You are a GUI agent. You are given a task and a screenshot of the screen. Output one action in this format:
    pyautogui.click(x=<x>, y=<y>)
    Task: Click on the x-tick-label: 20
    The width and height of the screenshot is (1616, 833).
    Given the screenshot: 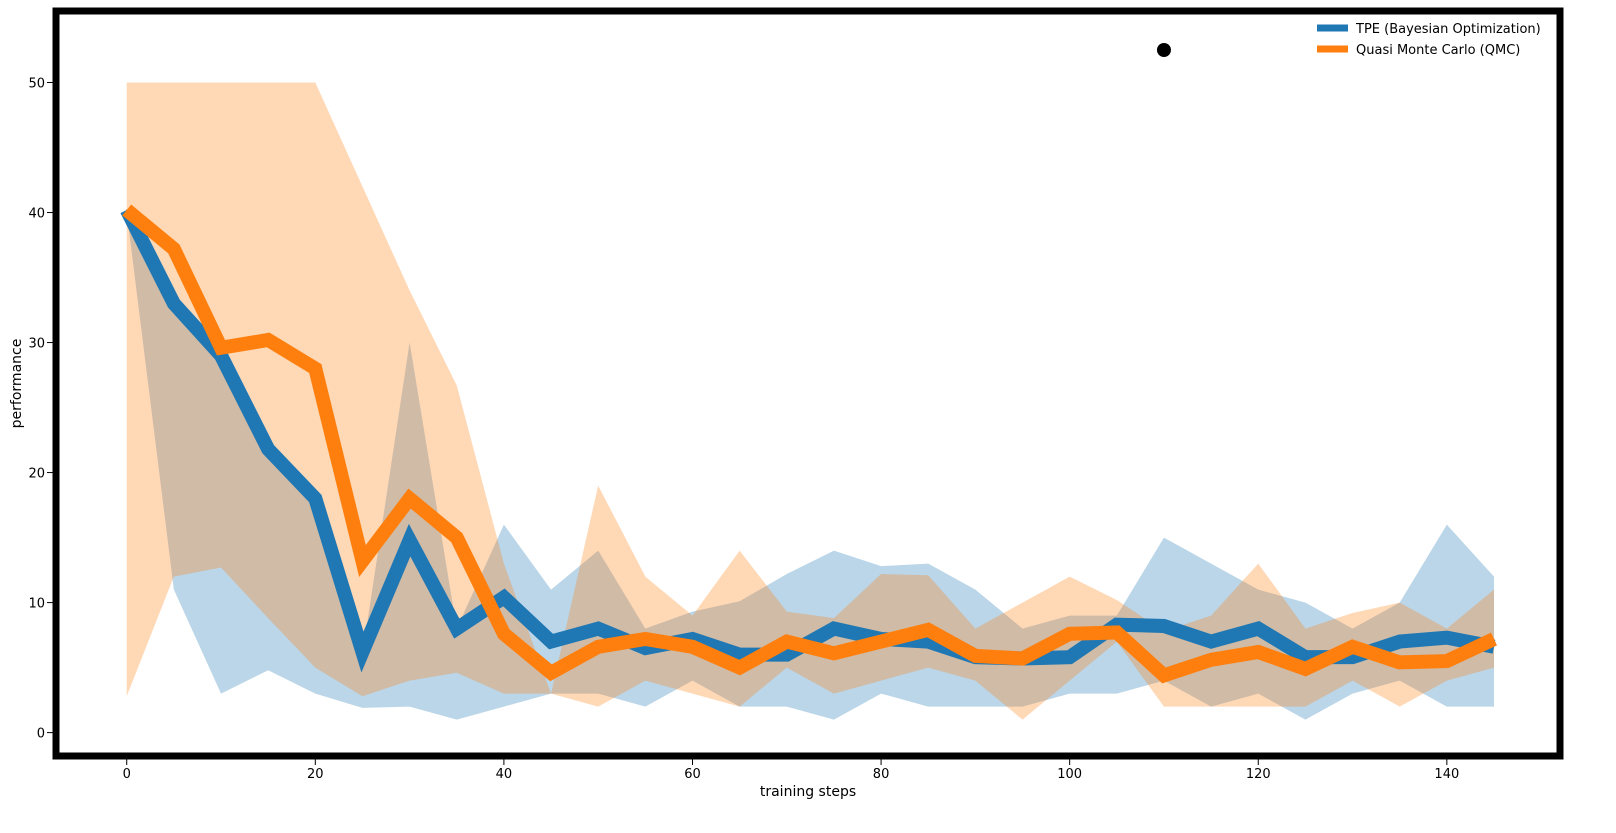 What is the action you would take?
    pyautogui.click(x=315, y=774)
    